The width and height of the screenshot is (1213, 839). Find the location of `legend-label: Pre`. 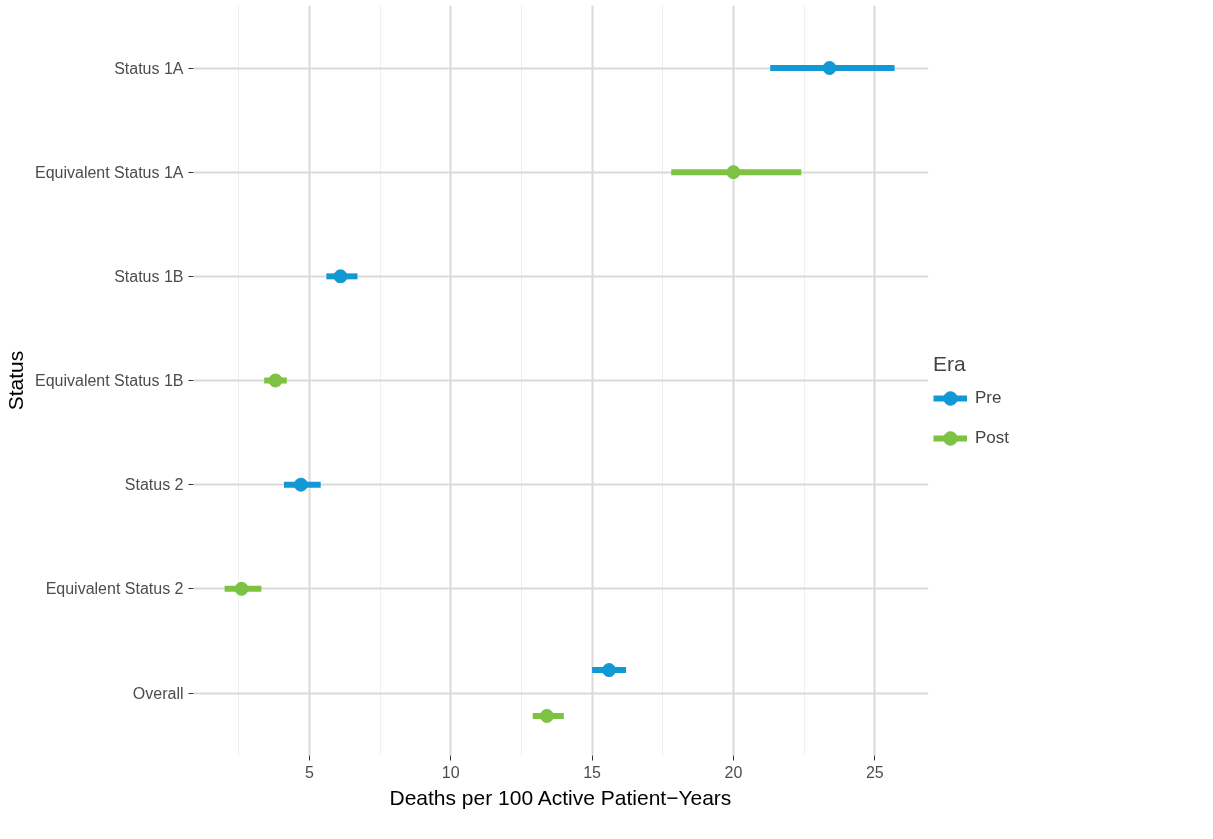

legend-label: Pre is located at coordinates (988, 398).